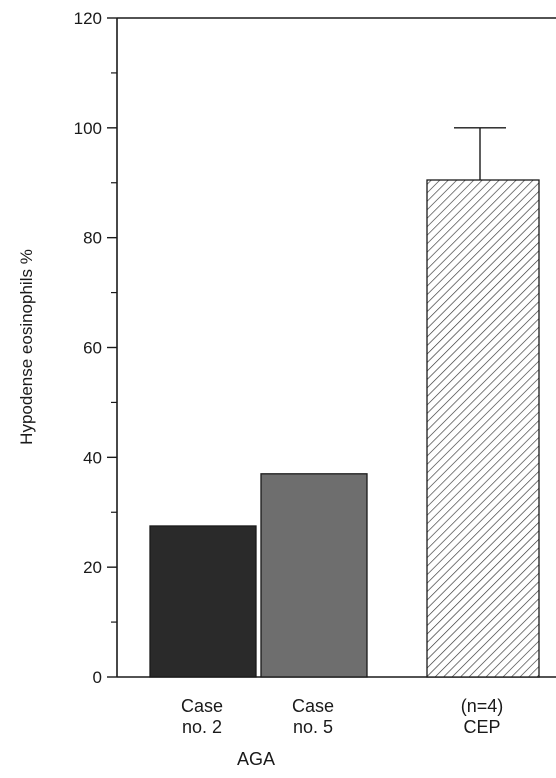 Image resolution: width=556 pixels, height=778 pixels. I want to click on x-label-1-line1: Case, so click(202, 706).